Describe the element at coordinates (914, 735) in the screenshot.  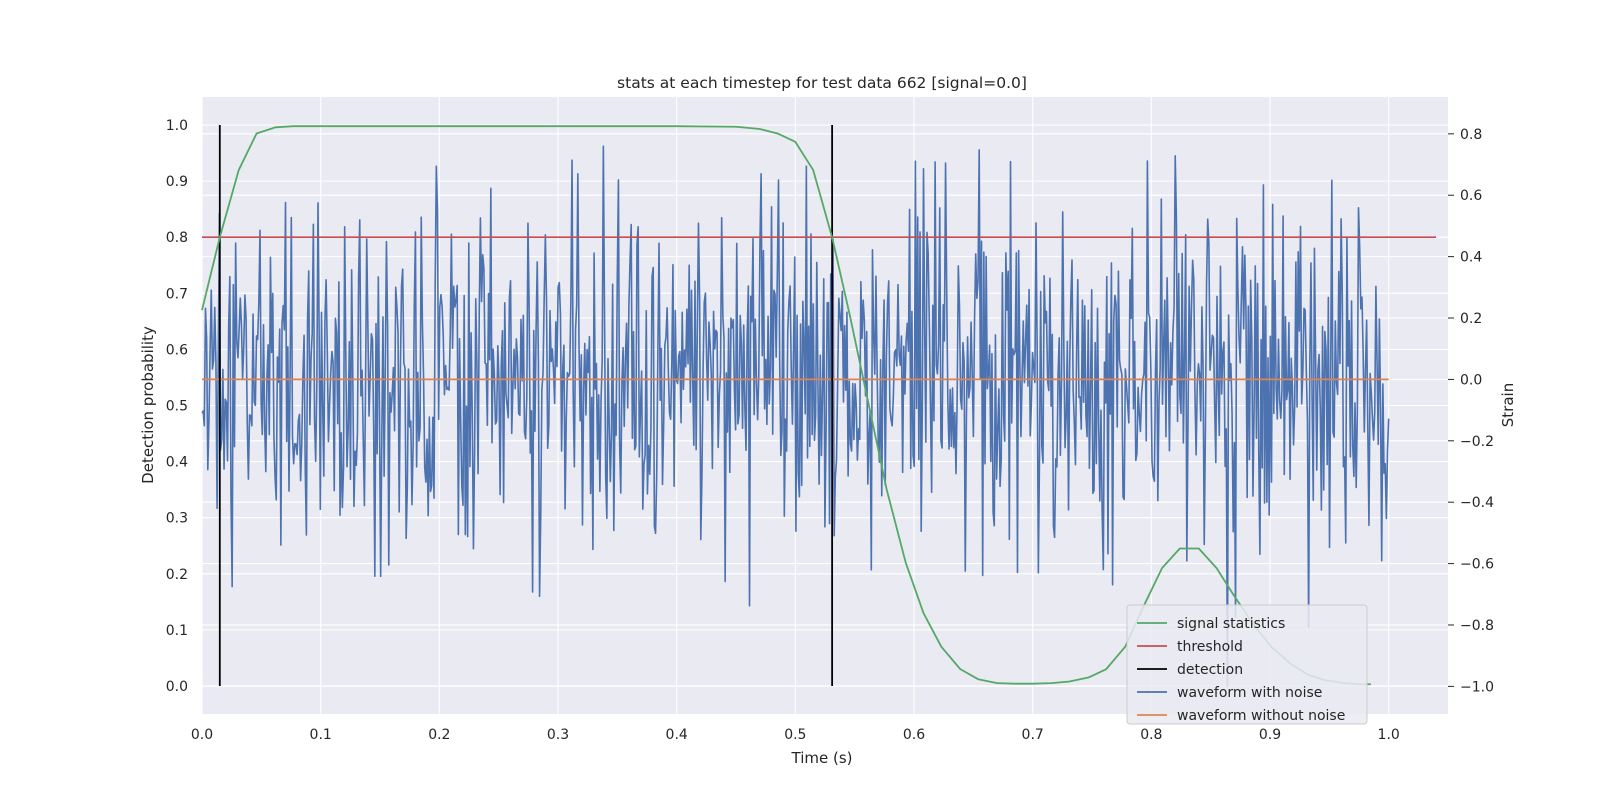
I see `x-tick-label: 0.6` at that location.